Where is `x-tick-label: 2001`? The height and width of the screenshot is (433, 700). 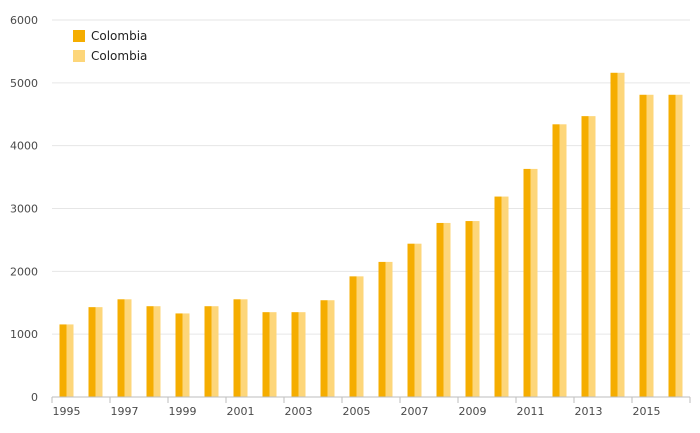 x-tick-label: 2001 is located at coordinates (241, 411).